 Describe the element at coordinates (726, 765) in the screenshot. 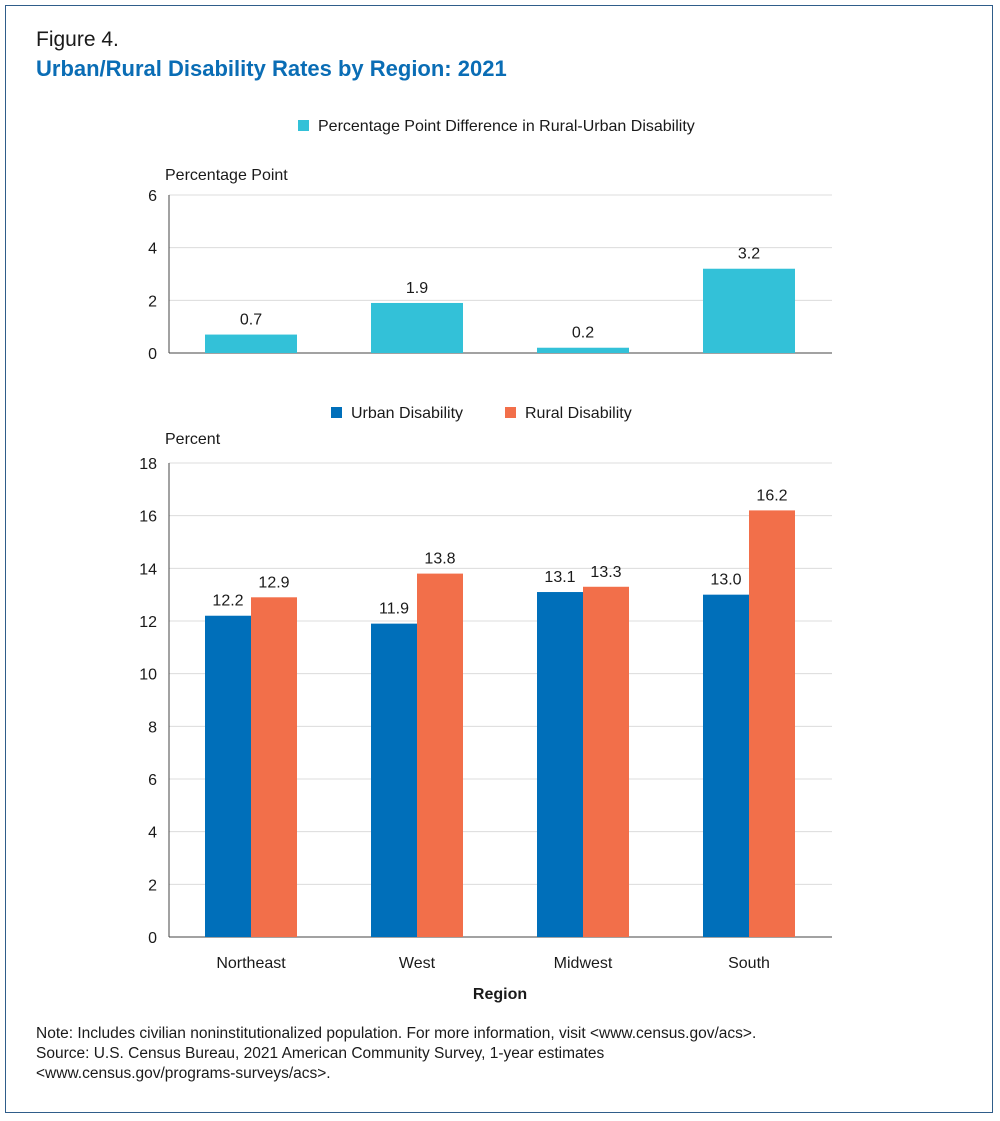

I see `bar-2-south-s1` at that location.